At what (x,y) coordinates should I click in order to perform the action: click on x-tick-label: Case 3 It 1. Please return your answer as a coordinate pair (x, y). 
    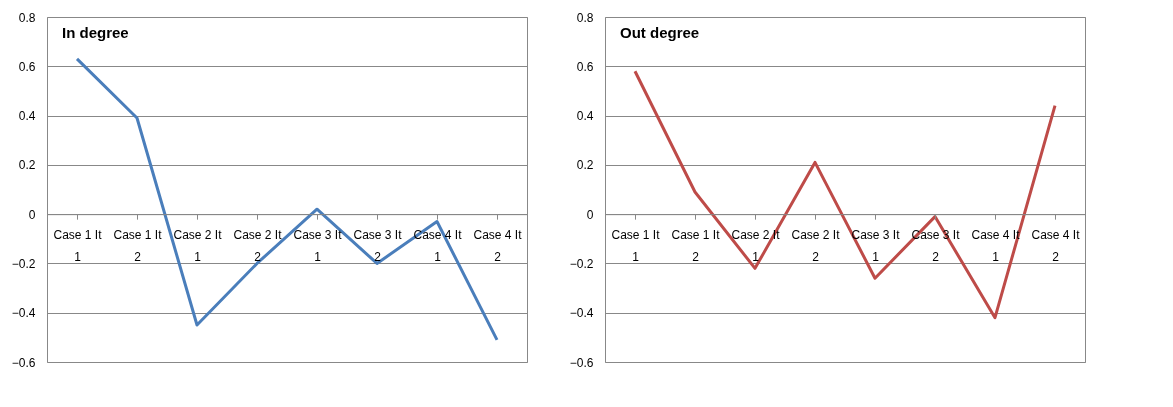
    Looking at the image, I should click on (318, 245).